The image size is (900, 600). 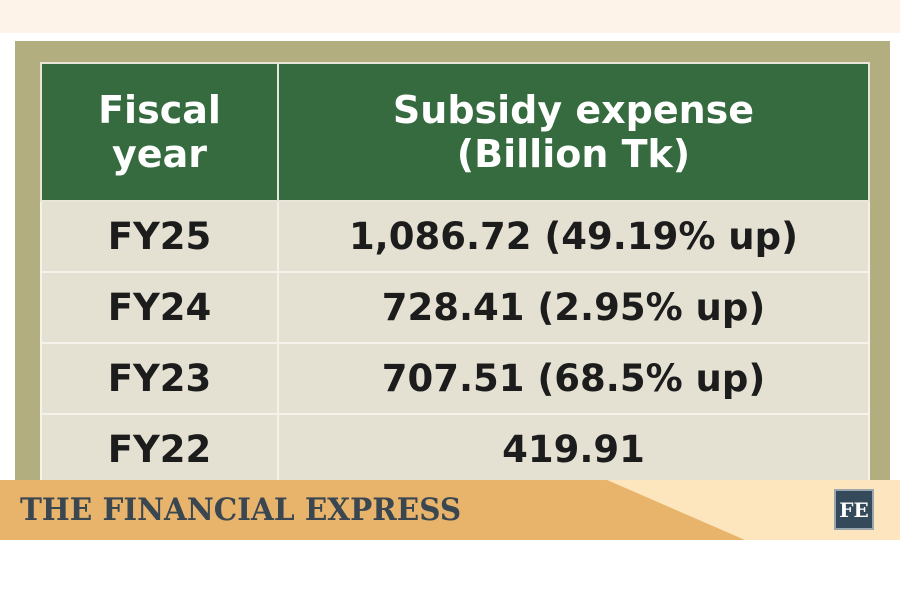 I want to click on table-row: FY25 1,086.72 (49.19% up), so click(x=455, y=236).